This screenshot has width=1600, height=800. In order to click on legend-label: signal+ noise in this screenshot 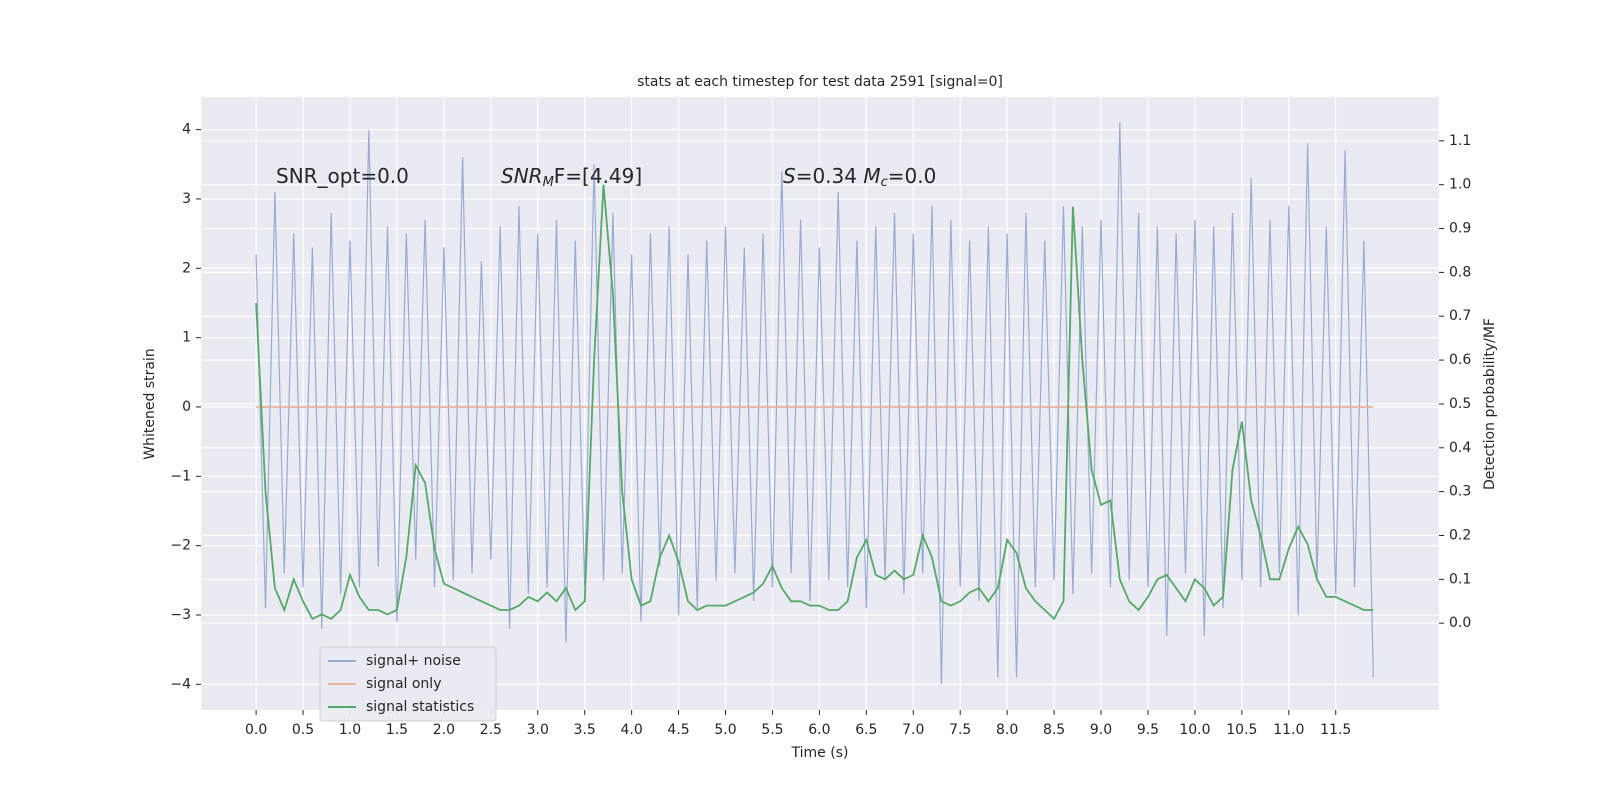, I will do `click(413, 661)`.